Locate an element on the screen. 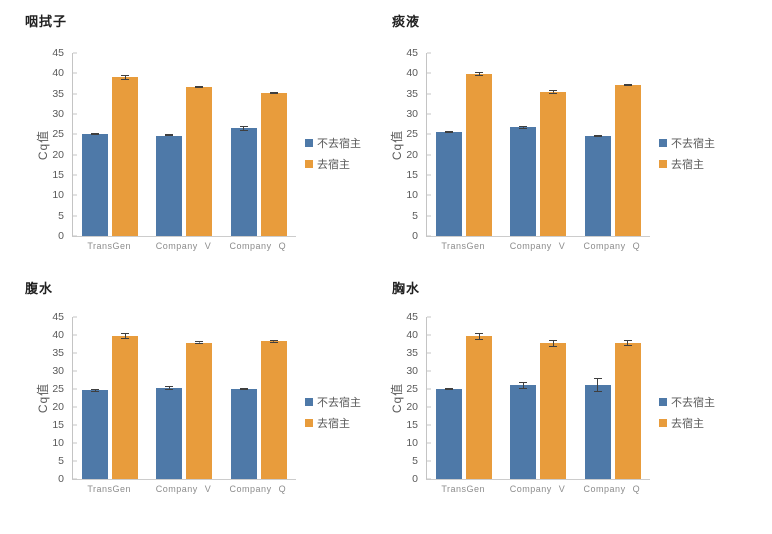 The height and width of the screenshot is (534, 772). legend-label: 去宿主 is located at coordinates (687, 165).